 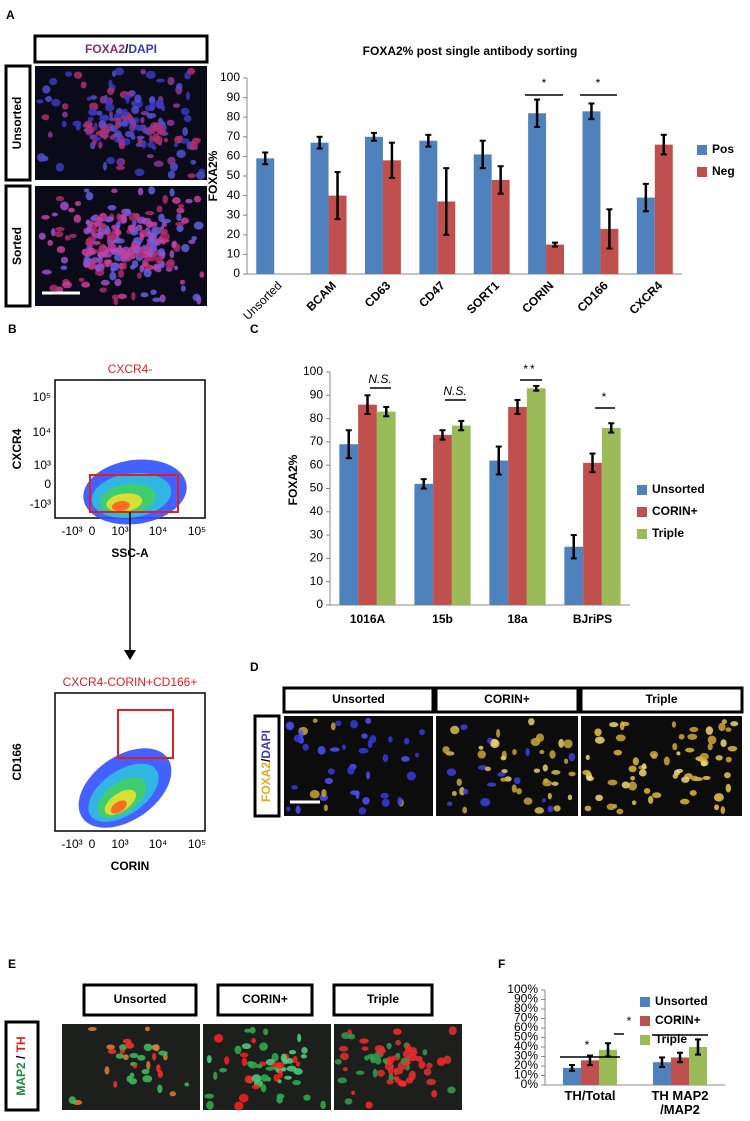 What do you see at coordinates (526, 999) in the screenshot?
I see `y-tick-label: 90%` at bounding box center [526, 999].